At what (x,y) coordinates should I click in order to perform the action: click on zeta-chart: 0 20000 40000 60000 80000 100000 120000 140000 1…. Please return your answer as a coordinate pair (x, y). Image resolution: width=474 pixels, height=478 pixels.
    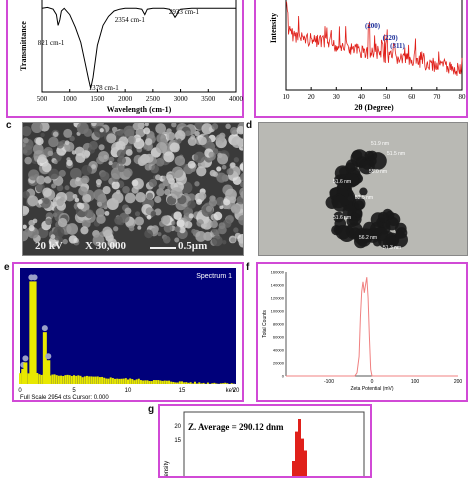
    Looking at the image, I should click on (362, 331).